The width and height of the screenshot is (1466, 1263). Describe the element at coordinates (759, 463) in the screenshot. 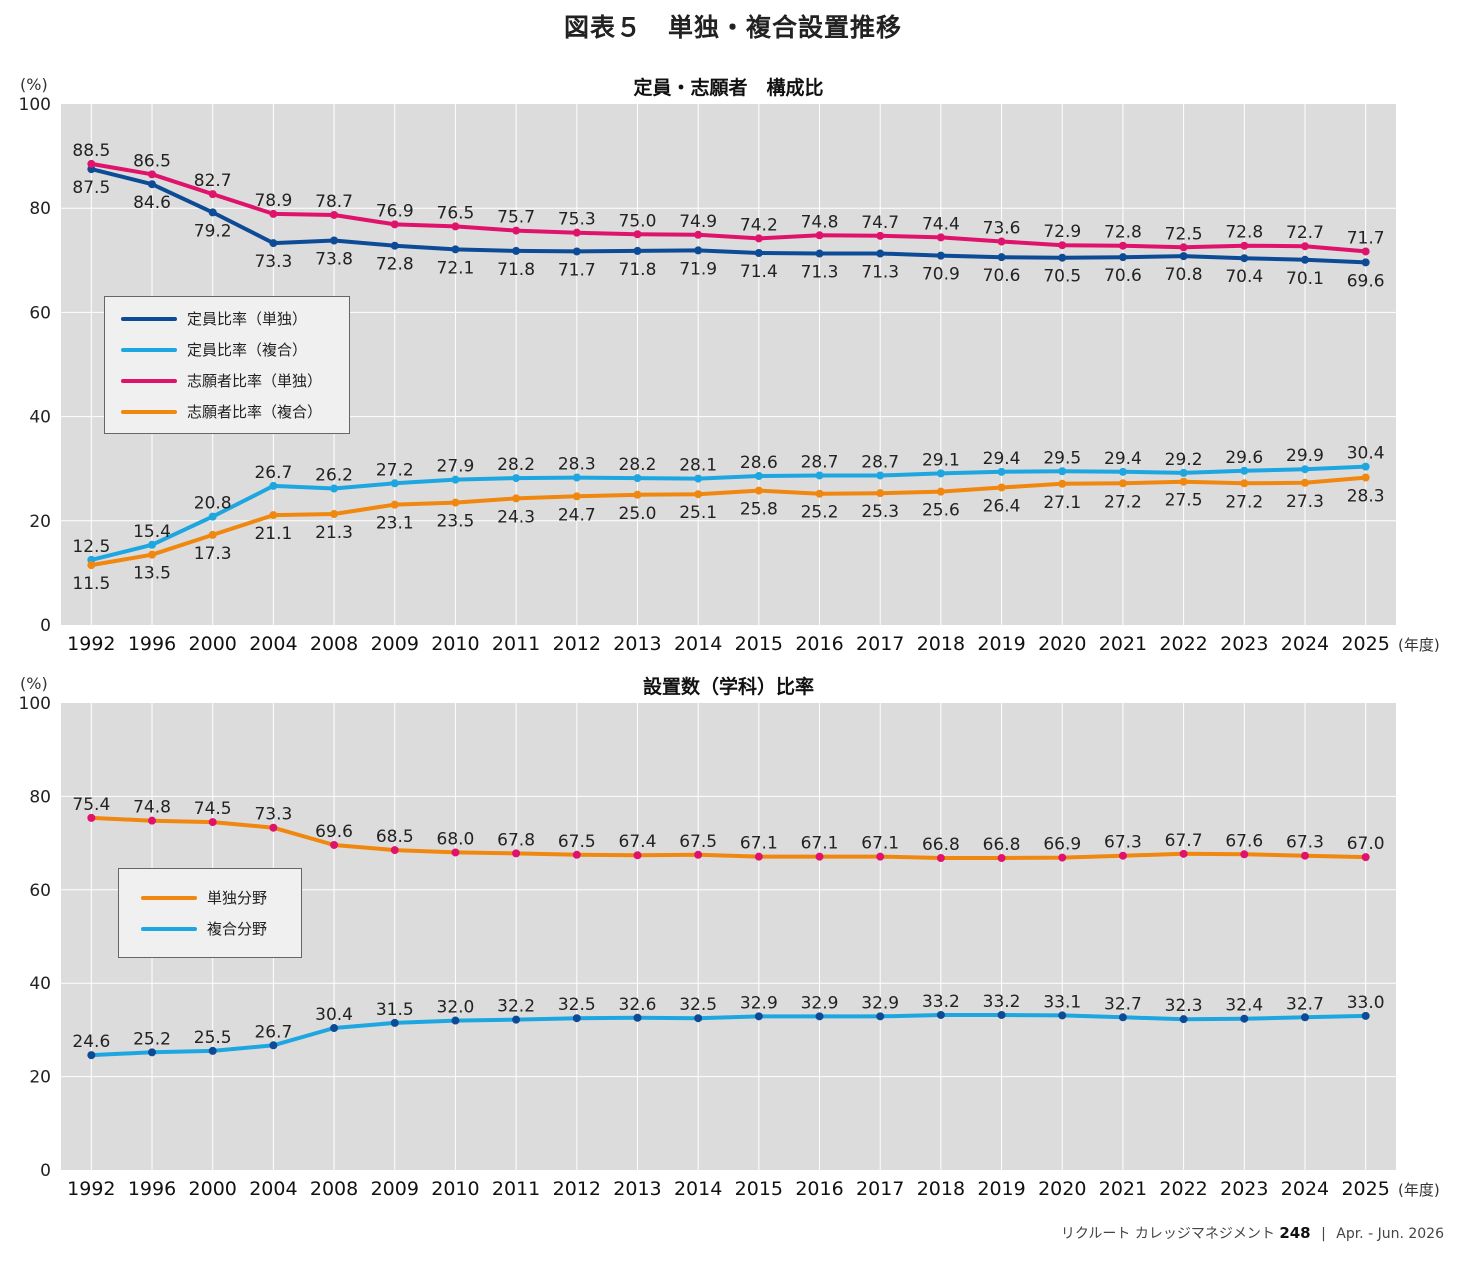

I see `data-label: 28.6` at that location.